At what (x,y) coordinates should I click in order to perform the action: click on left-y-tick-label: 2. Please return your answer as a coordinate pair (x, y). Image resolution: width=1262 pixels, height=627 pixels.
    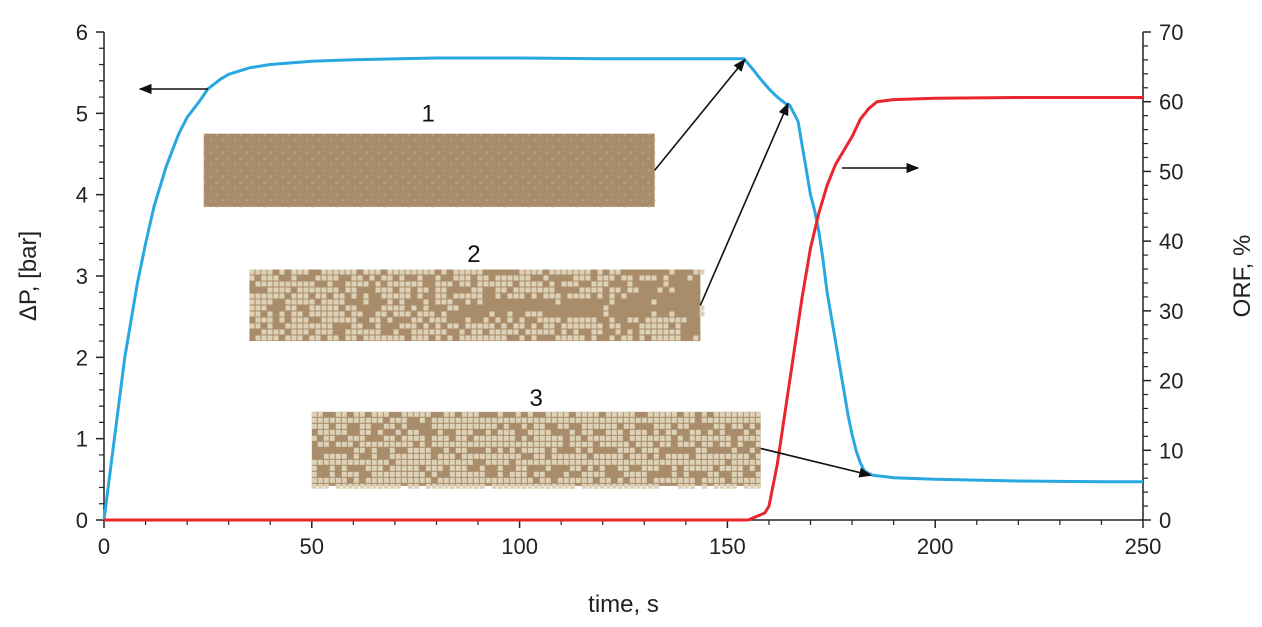
    Looking at the image, I should click on (82, 357).